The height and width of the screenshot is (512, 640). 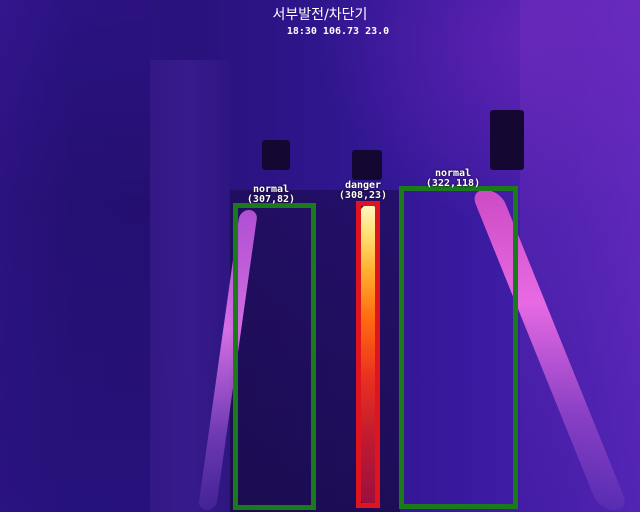 What do you see at coordinates (363, 195) in the screenshot?
I see `detection-coords: (308,23)` at bounding box center [363, 195].